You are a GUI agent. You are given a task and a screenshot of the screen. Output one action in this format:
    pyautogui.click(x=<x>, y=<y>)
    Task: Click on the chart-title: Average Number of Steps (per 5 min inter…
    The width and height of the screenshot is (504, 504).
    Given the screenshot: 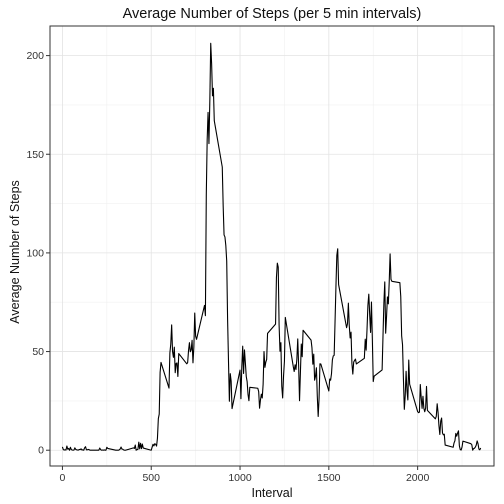 What is the action you would take?
    pyautogui.click(x=272, y=14)
    